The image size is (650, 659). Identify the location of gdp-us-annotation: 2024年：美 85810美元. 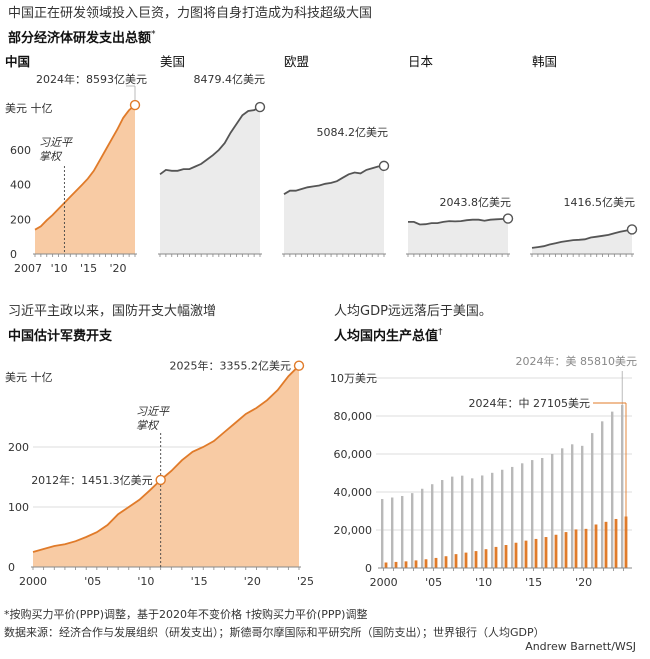
(576, 361).